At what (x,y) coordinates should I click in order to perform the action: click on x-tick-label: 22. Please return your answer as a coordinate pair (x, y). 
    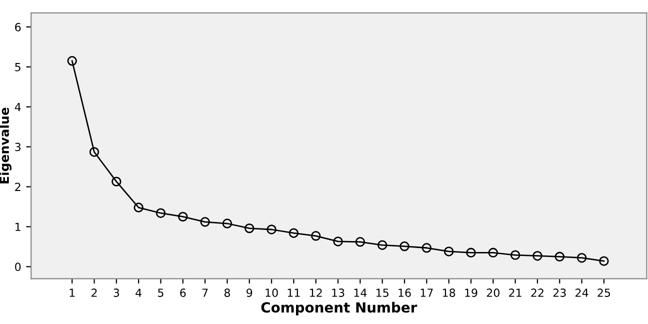
    Looking at the image, I should click on (537, 292).